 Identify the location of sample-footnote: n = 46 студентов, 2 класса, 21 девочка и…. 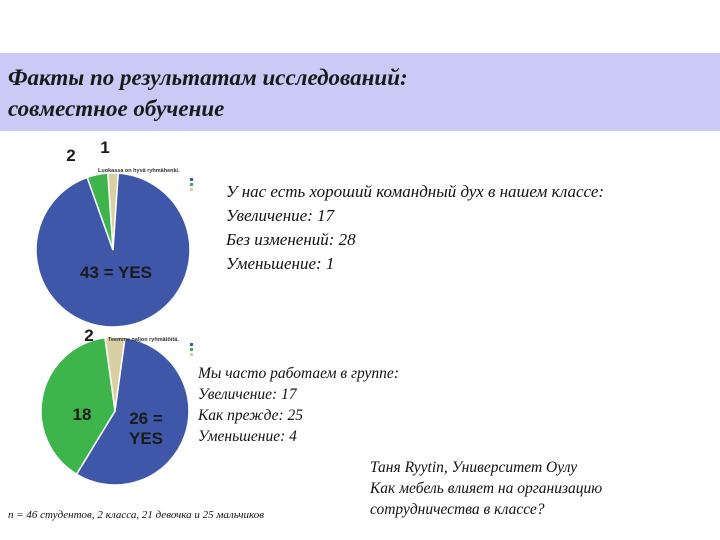
(136, 515).